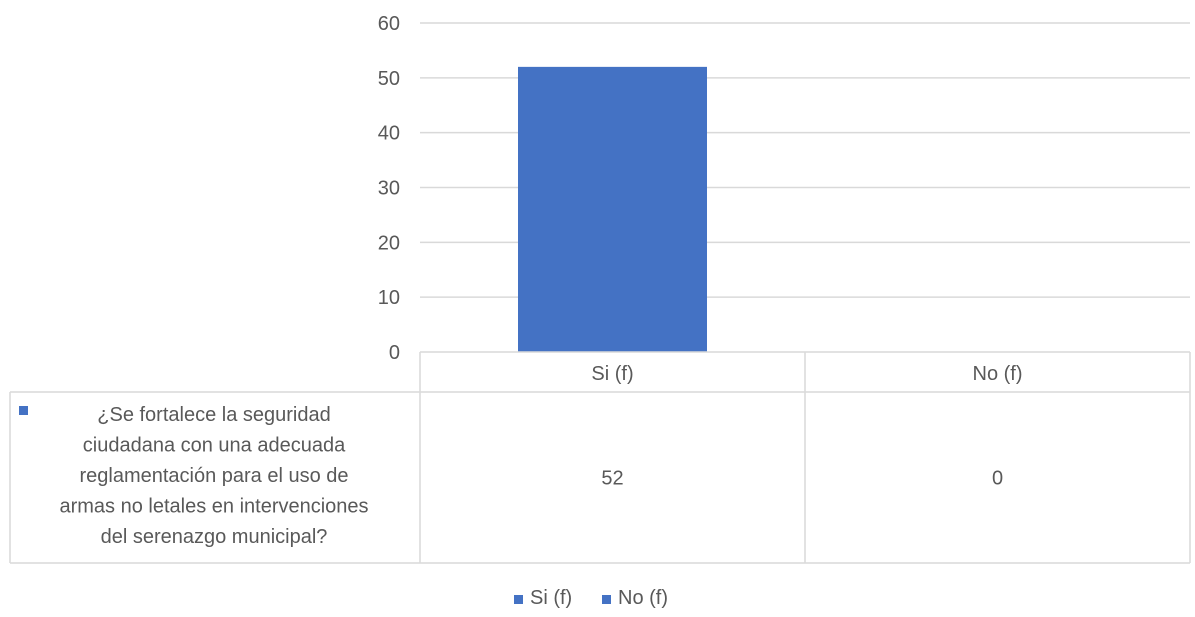 The image size is (1195, 617). I want to click on y-tick-label: 0, so click(394, 353).